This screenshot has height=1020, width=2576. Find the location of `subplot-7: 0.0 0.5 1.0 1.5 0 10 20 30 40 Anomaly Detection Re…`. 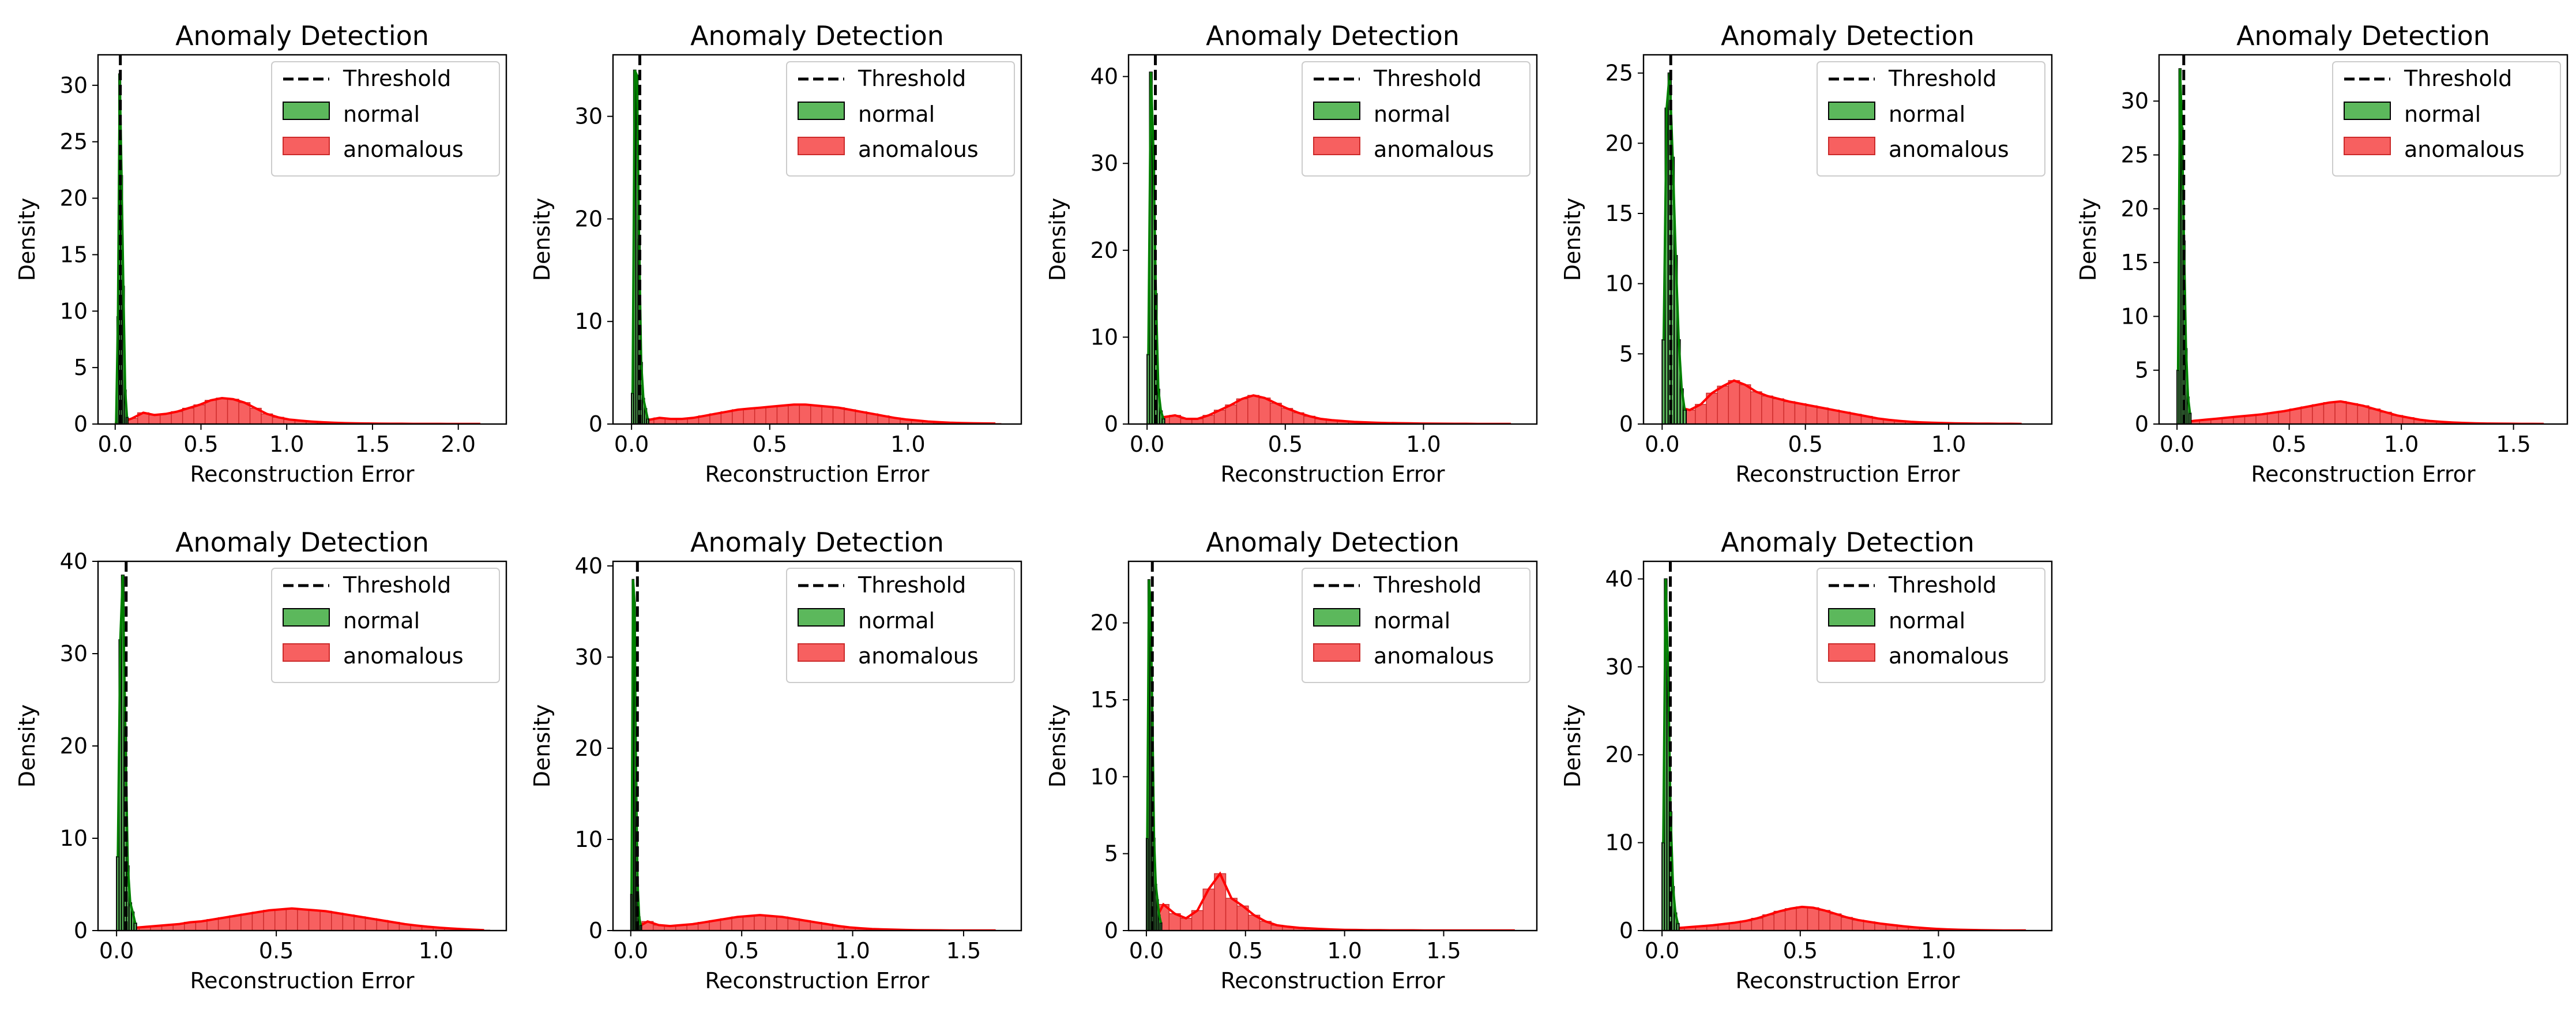

subplot-7: 0.0 0.5 1.0 1.5 0 10 20 30 40 Anomaly Detection Re… is located at coordinates (775, 760).